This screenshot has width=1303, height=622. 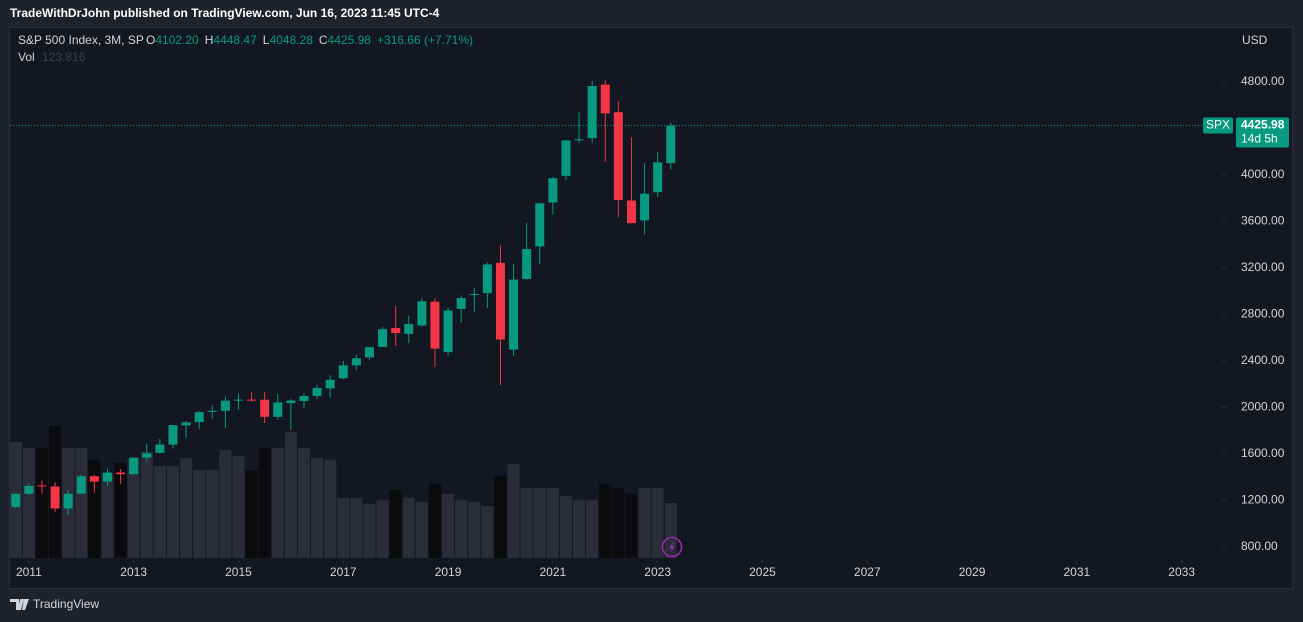 I want to click on price-tag-countdown: 14d 5h, so click(x=1259, y=139).